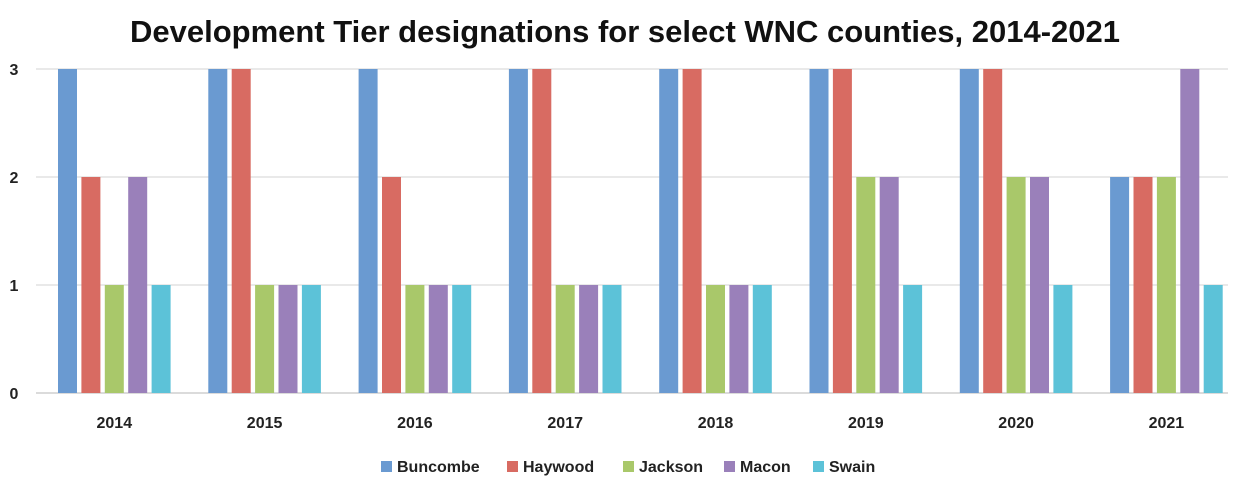 The image size is (1251, 497). Describe the element at coordinates (671, 467) in the screenshot. I see `legend-label: Jackson` at that location.